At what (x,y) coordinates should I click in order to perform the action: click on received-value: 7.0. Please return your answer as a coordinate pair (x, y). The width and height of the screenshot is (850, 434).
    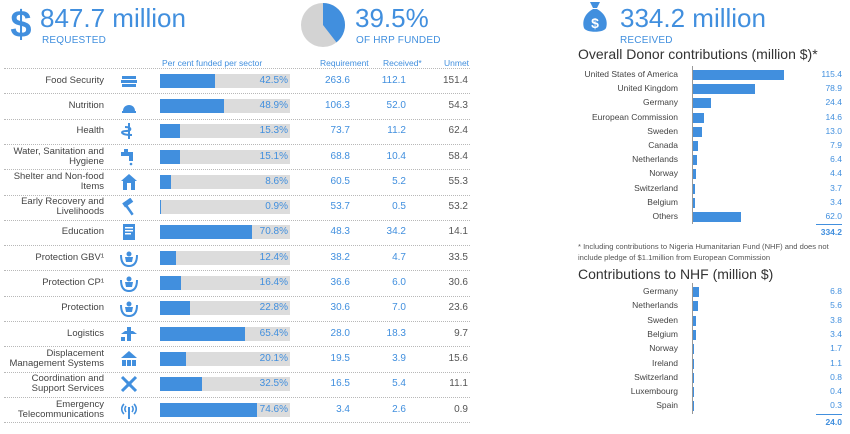
    Looking at the image, I should click on (399, 308).